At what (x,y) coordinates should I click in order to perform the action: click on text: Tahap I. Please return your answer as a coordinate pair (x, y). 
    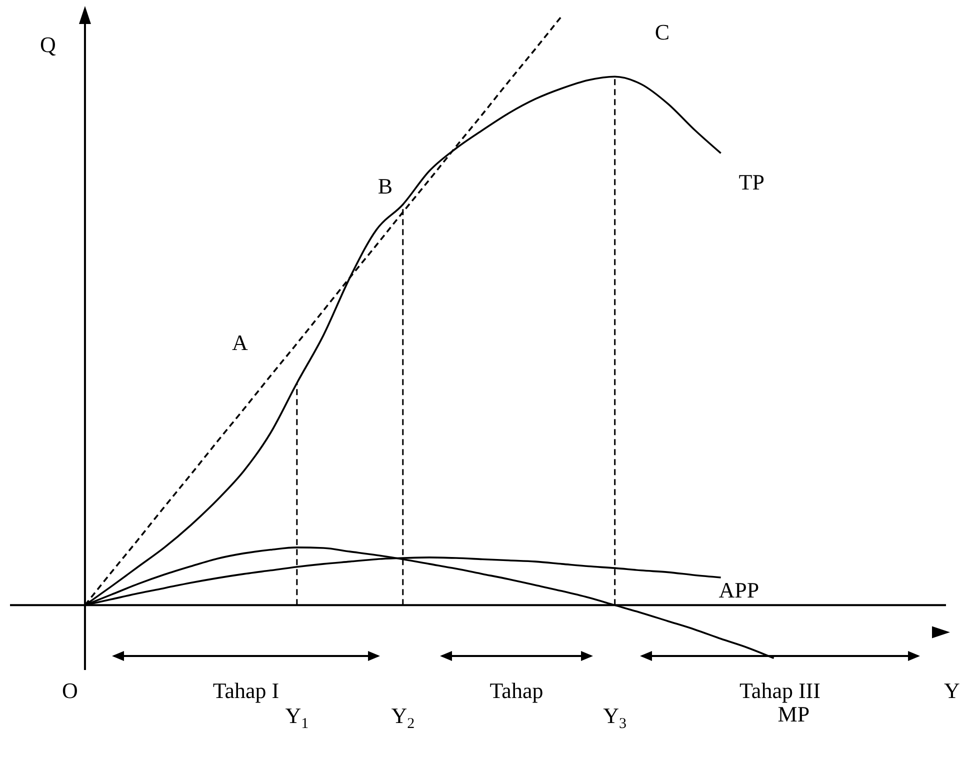
    Looking at the image, I should click on (246, 690).